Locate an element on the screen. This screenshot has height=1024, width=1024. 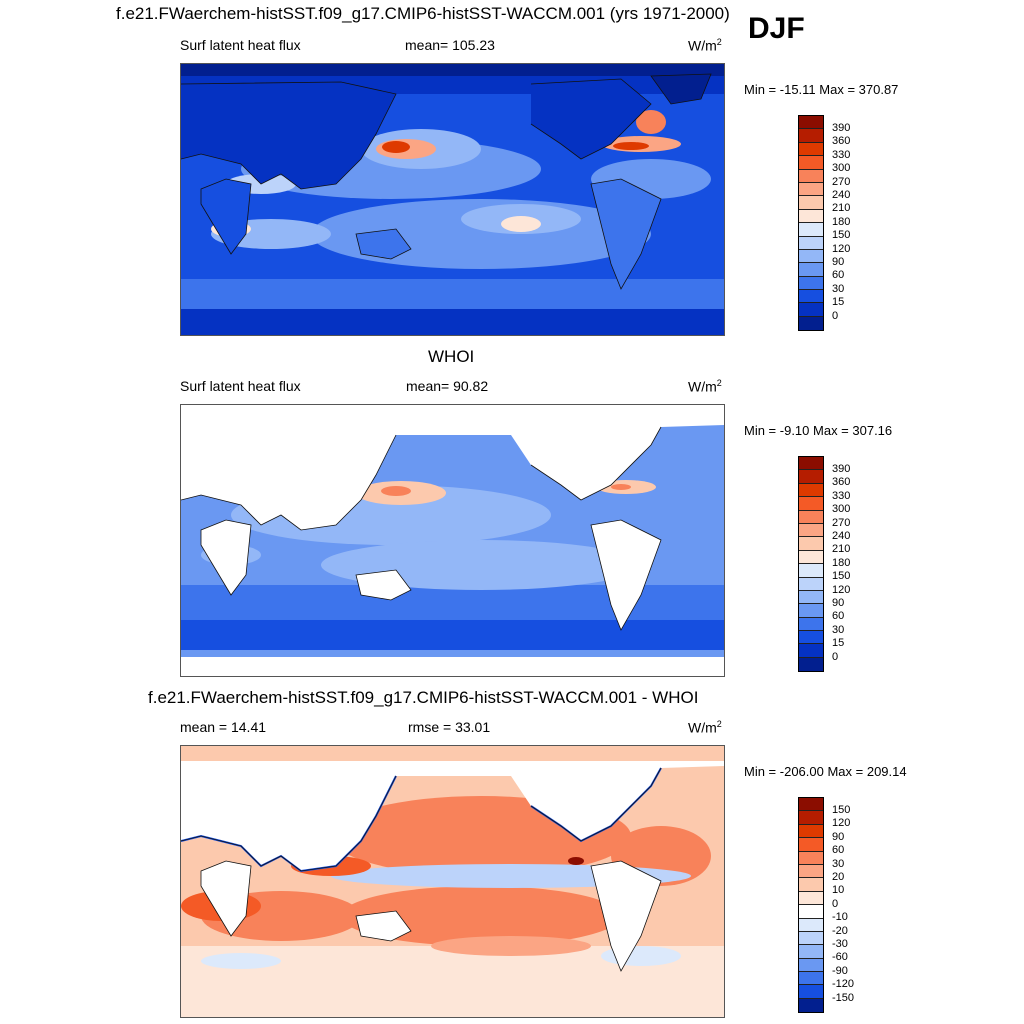
panel2-units: W/m2 is located at coordinates (705, 386).